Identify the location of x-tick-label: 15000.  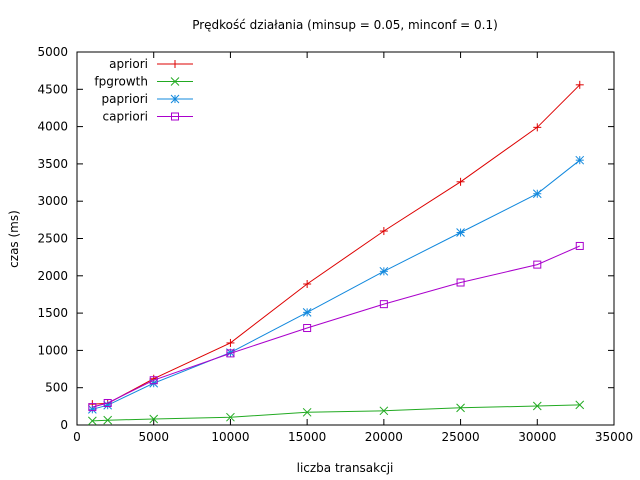
(307, 437).